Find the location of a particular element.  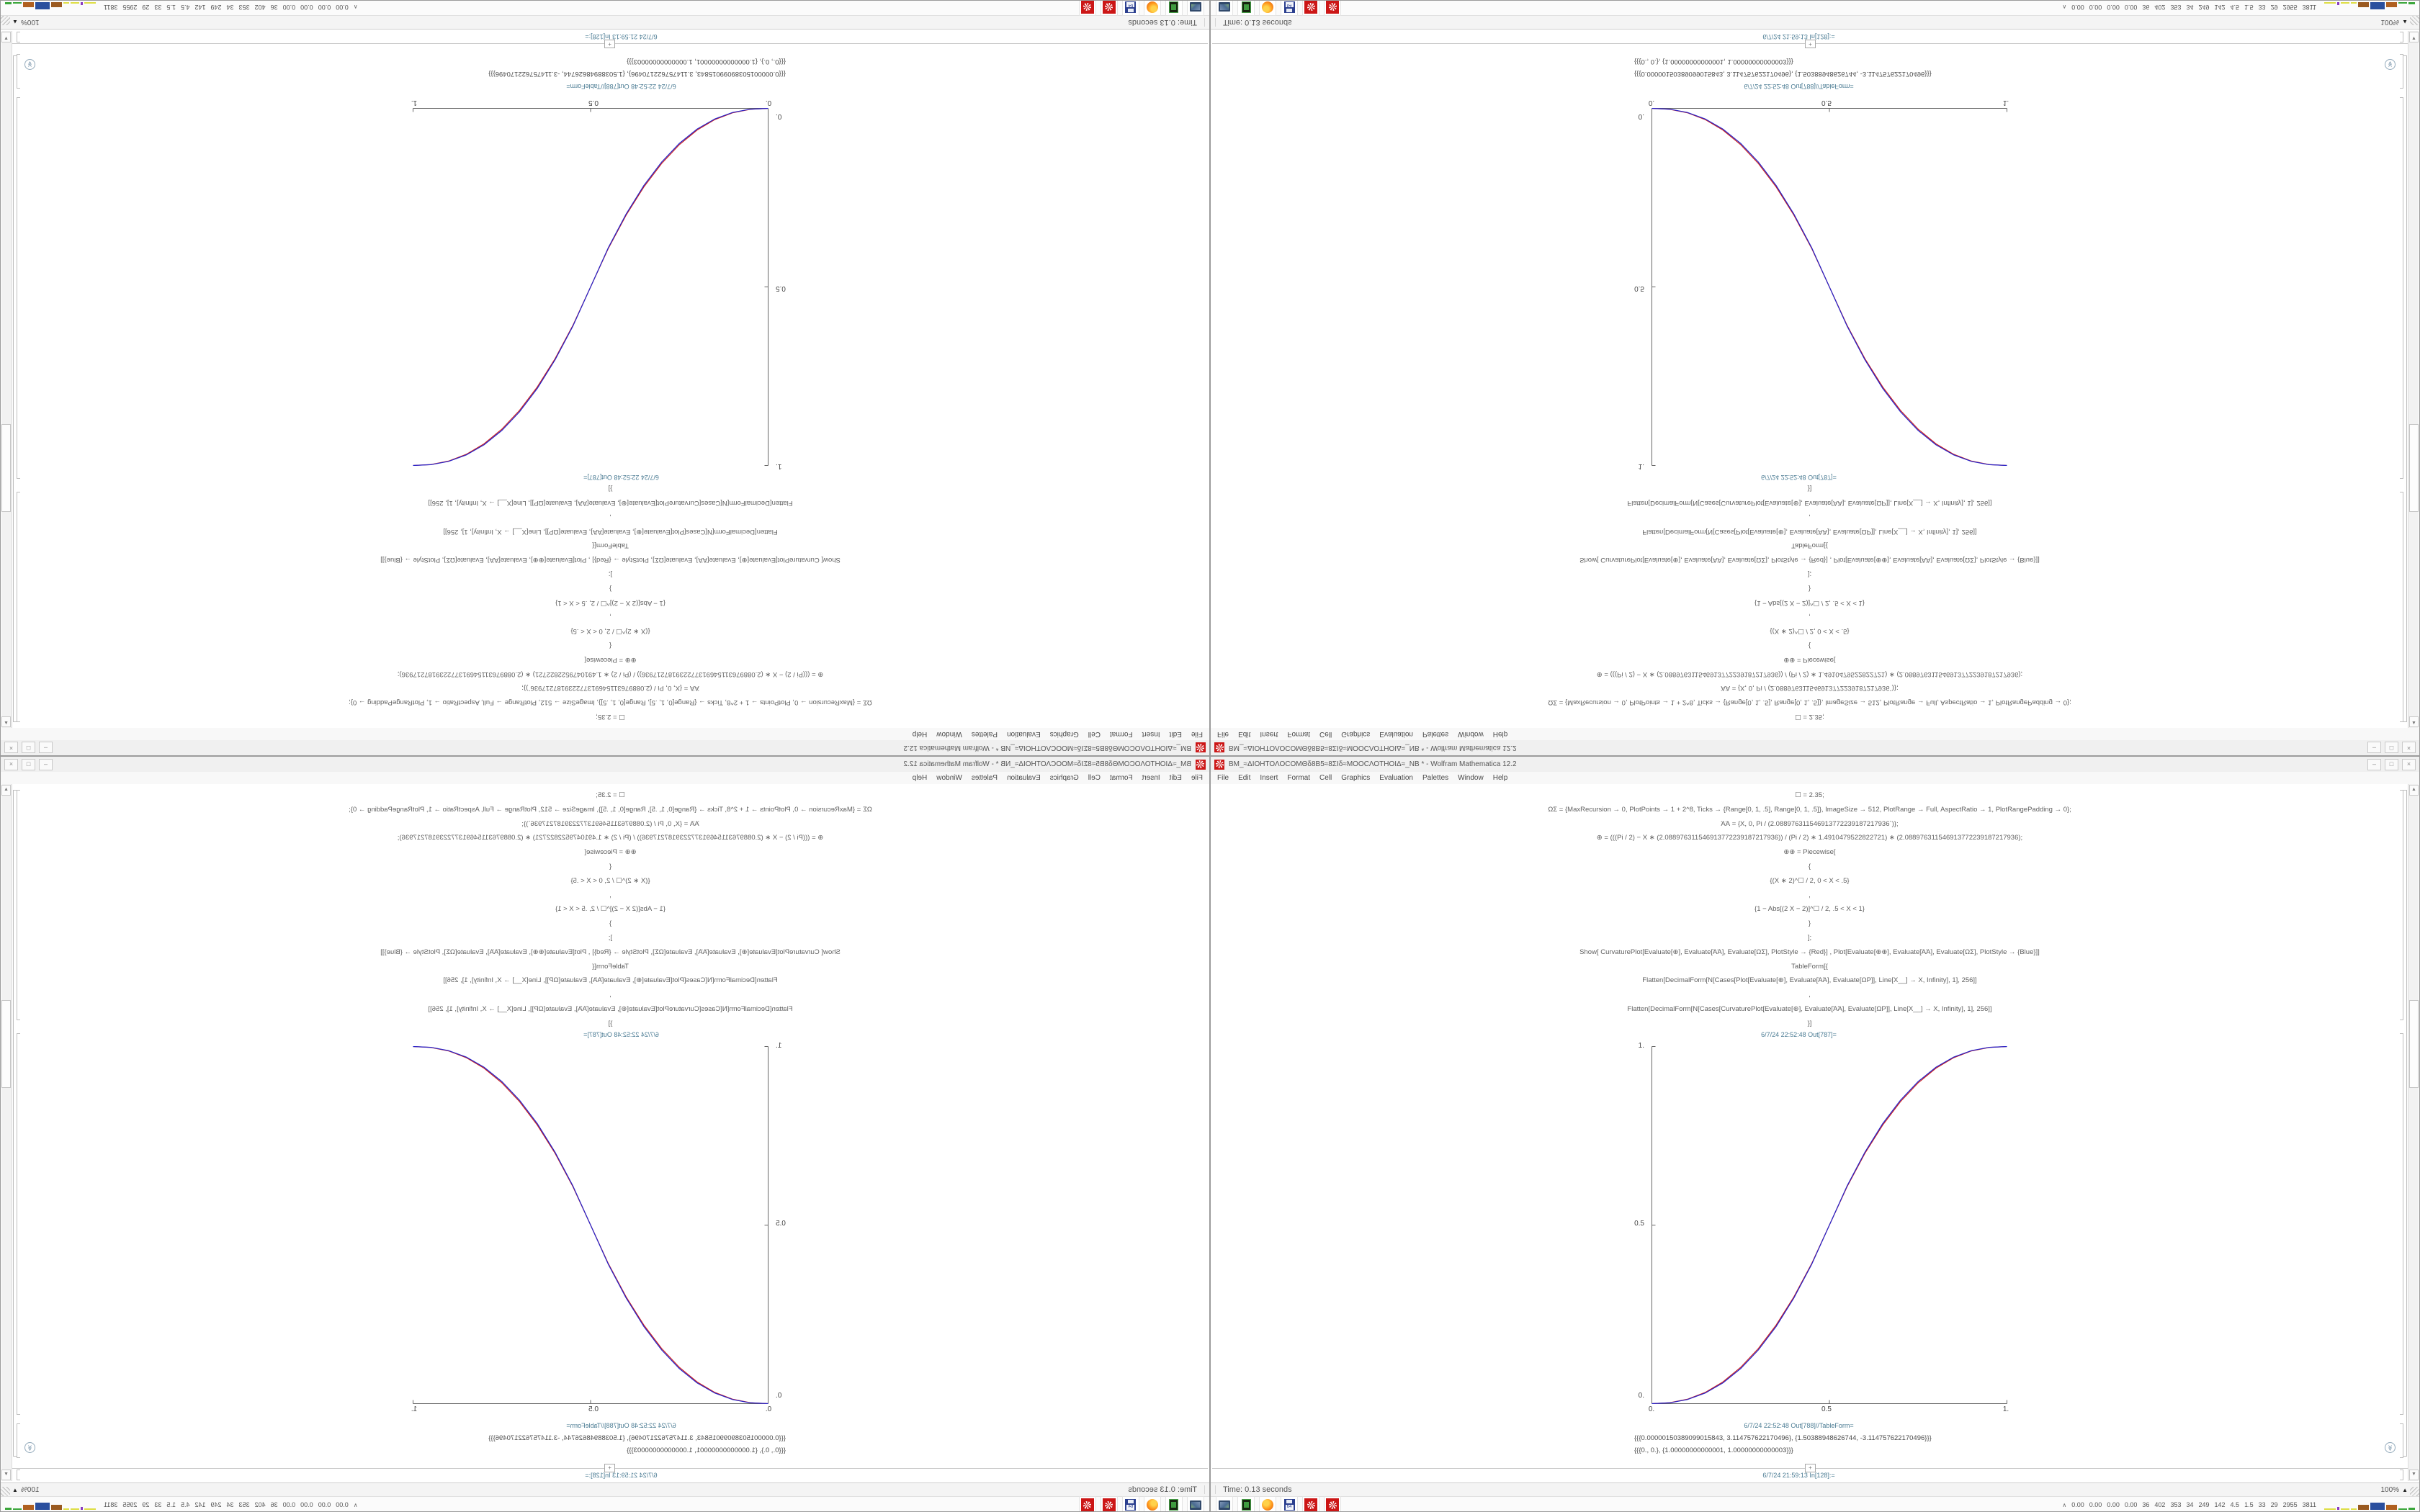

scroll-up-icon: ▲ is located at coordinates (2414, 721).